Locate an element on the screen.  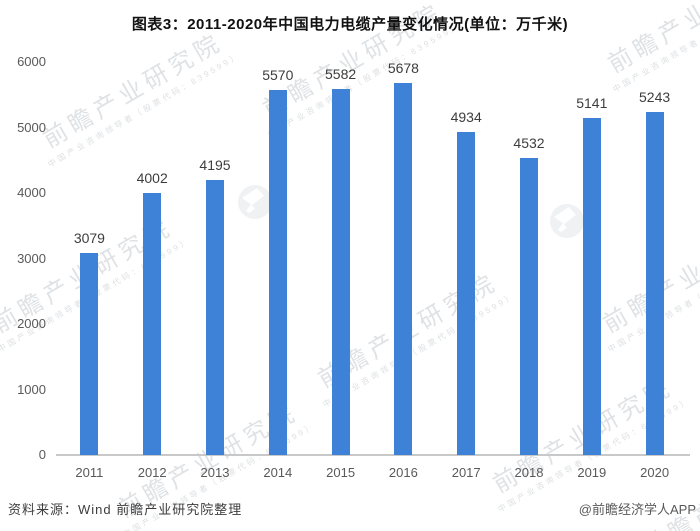
x-tick-label: 2015 is located at coordinates (341, 472).